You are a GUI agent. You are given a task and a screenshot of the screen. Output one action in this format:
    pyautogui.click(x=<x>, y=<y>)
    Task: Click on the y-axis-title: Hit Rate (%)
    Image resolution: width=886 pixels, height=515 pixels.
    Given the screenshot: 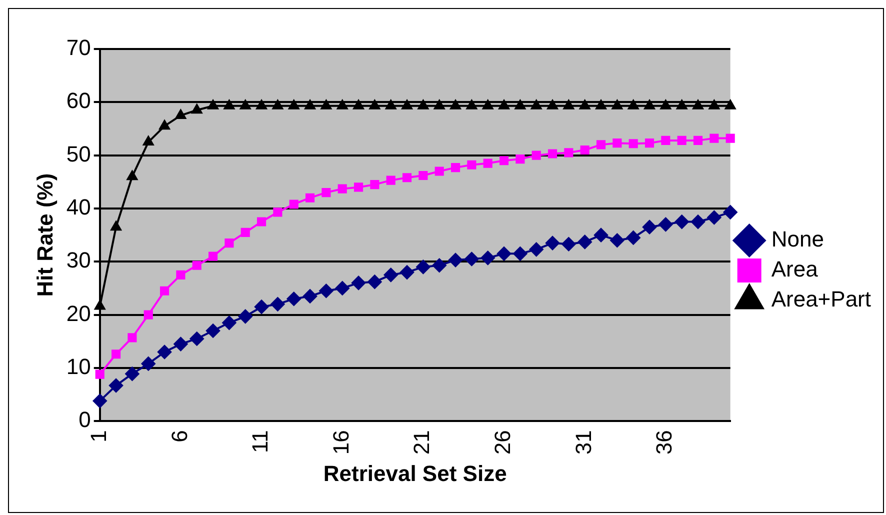 What is the action you would take?
    pyautogui.click(x=45, y=235)
    